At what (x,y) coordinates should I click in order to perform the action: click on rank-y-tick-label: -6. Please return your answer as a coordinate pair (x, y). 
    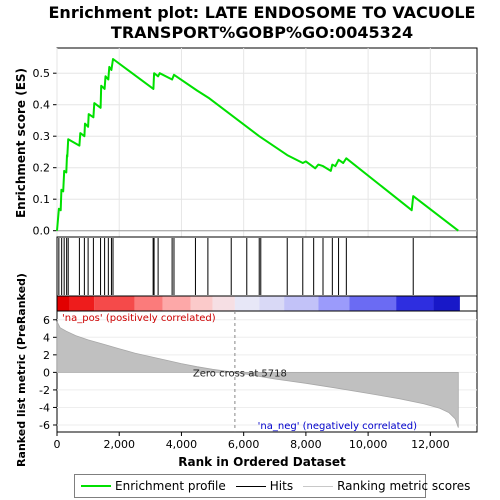
    Looking at the image, I should click on (44, 425).